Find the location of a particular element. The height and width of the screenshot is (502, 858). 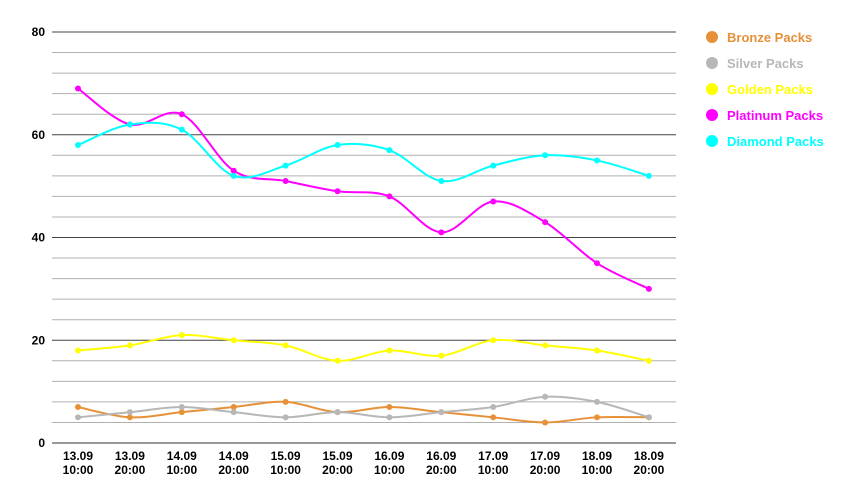

legend-item-golden-packs: Golden Packs is located at coordinates (765, 89).